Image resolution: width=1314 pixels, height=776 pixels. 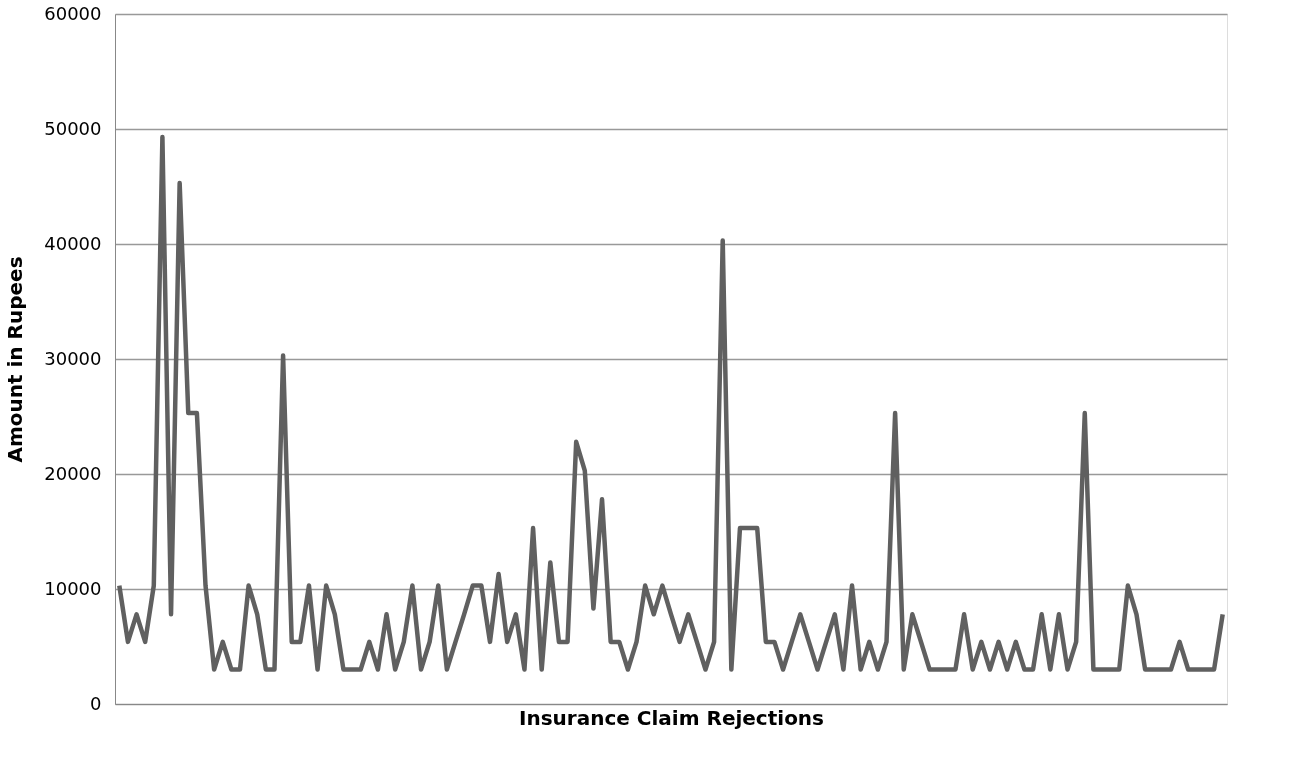 What do you see at coordinates (15, 359) in the screenshot?
I see `y-axis-title: Amount in Rupees` at bounding box center [15, 359].